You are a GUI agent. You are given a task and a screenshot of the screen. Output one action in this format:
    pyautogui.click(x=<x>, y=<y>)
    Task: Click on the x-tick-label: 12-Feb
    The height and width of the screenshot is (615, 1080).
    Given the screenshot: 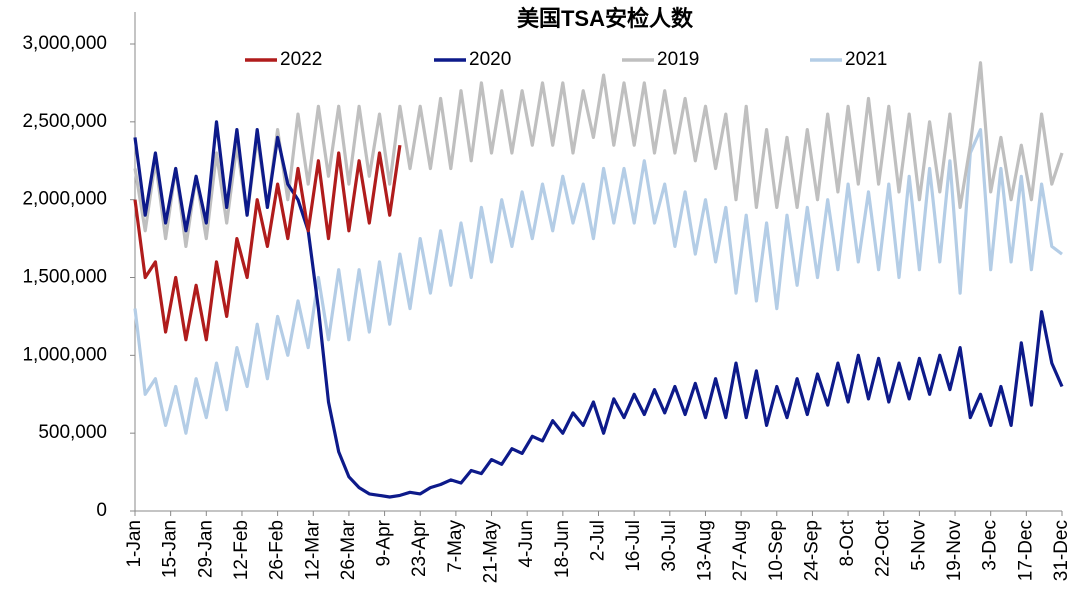 What is the action you would take?
    pyautogui.click(x=241, y=550)
    